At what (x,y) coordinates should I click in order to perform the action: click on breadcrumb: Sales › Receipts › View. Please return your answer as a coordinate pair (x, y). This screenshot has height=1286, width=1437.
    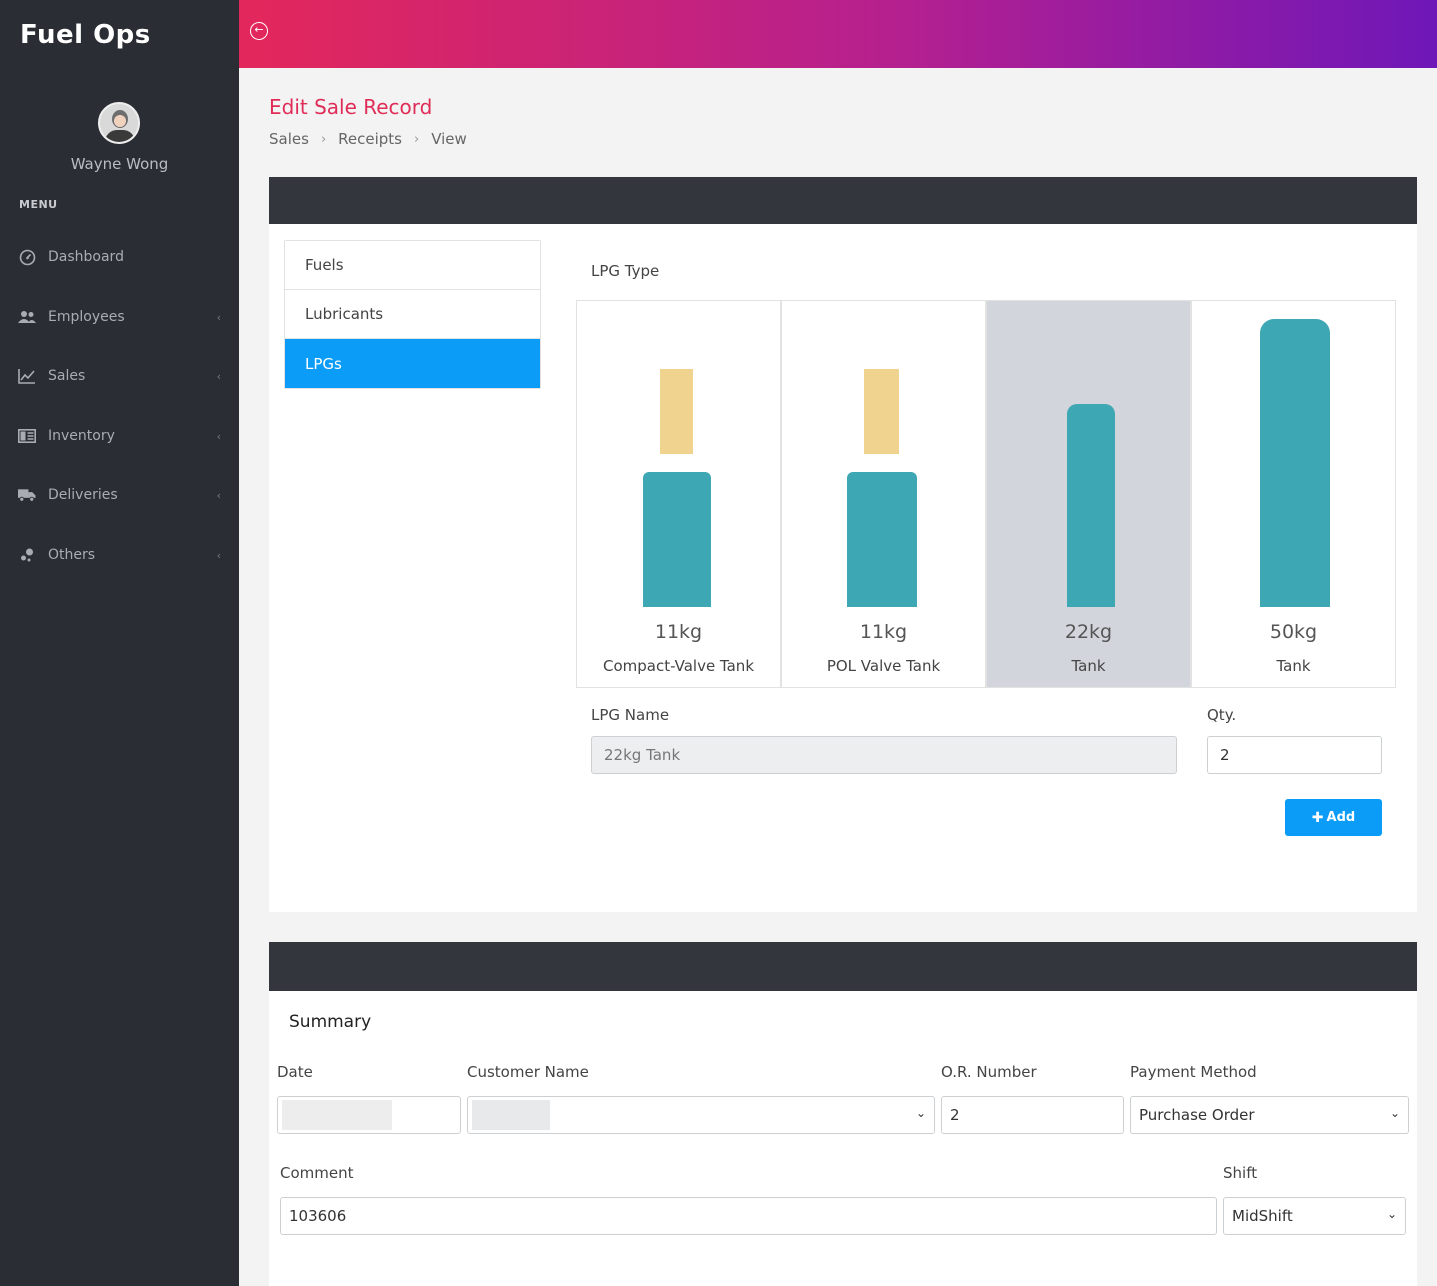
    Looking at the image, I should click on (368, 139).